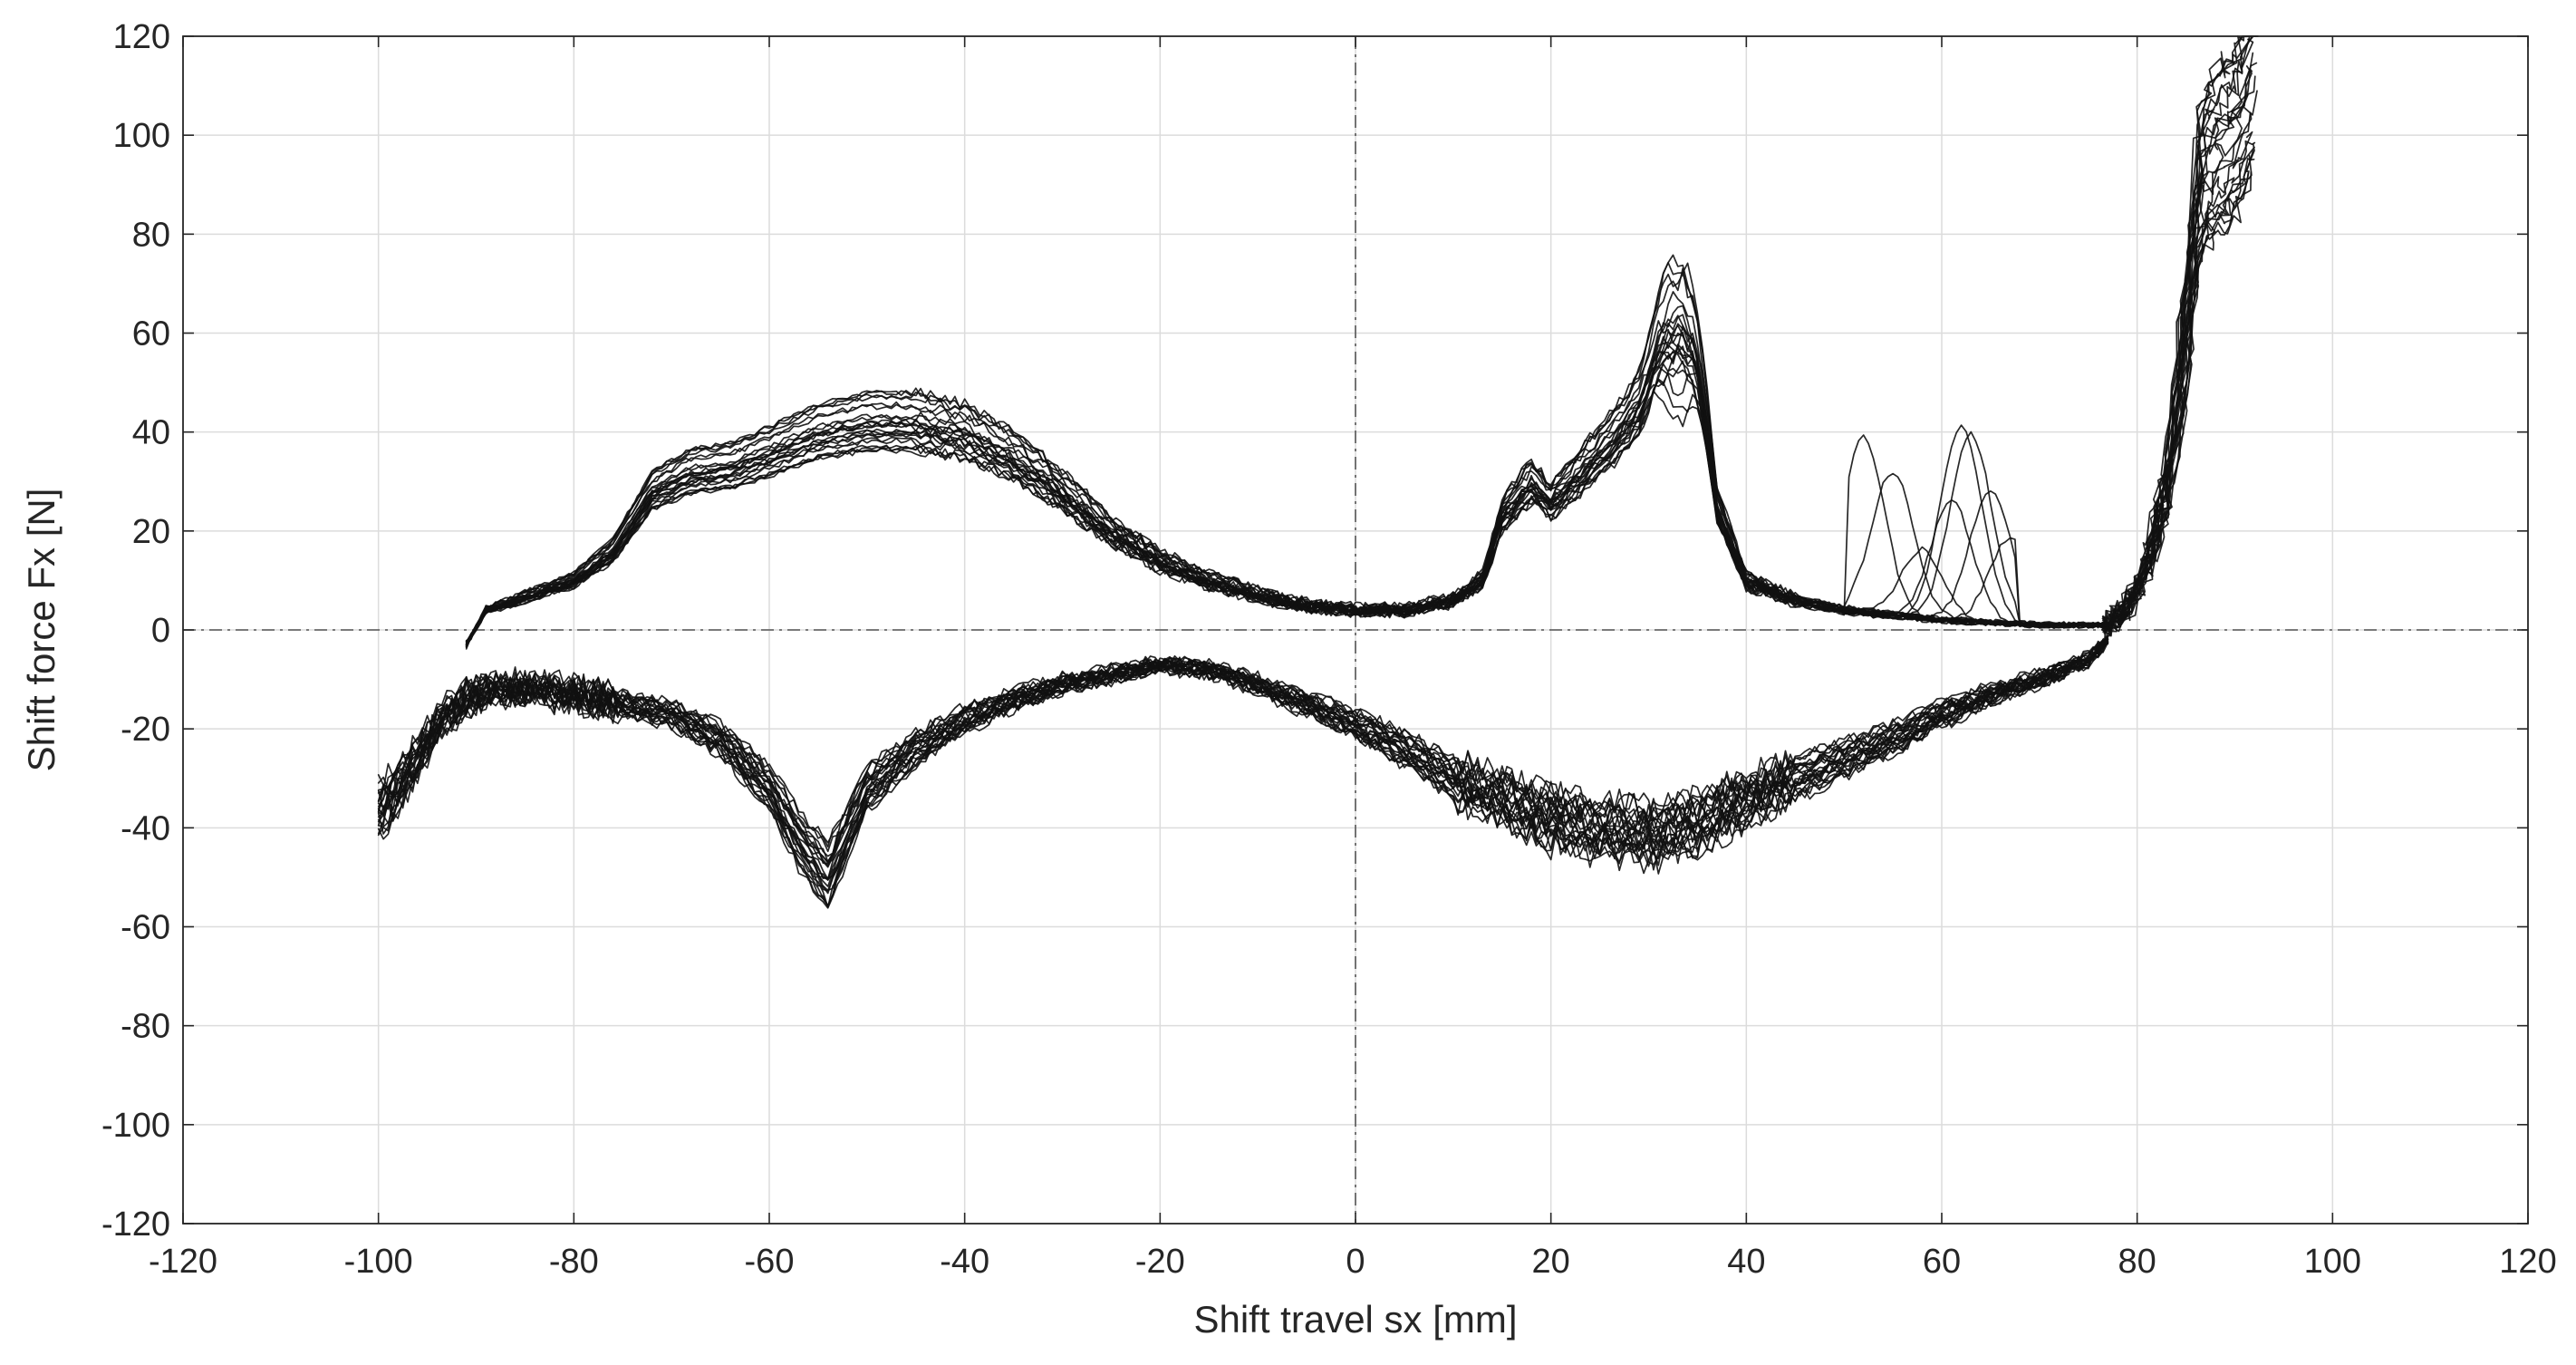  Describe the element at coordinates (135, 1126) in the screenshot. I see `y-tick-label: -100` at that location.